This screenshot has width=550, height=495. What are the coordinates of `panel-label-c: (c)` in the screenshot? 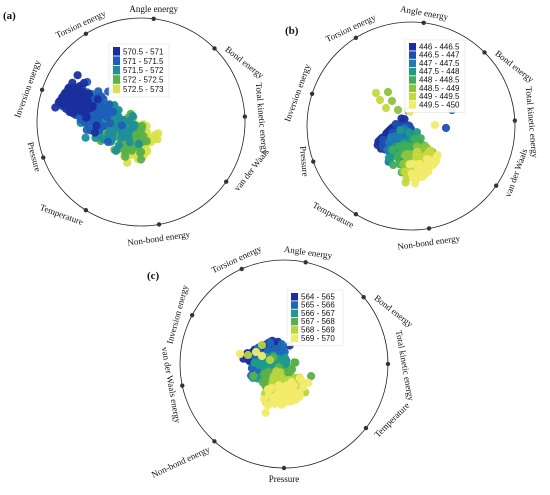 It's located at (153, 276).